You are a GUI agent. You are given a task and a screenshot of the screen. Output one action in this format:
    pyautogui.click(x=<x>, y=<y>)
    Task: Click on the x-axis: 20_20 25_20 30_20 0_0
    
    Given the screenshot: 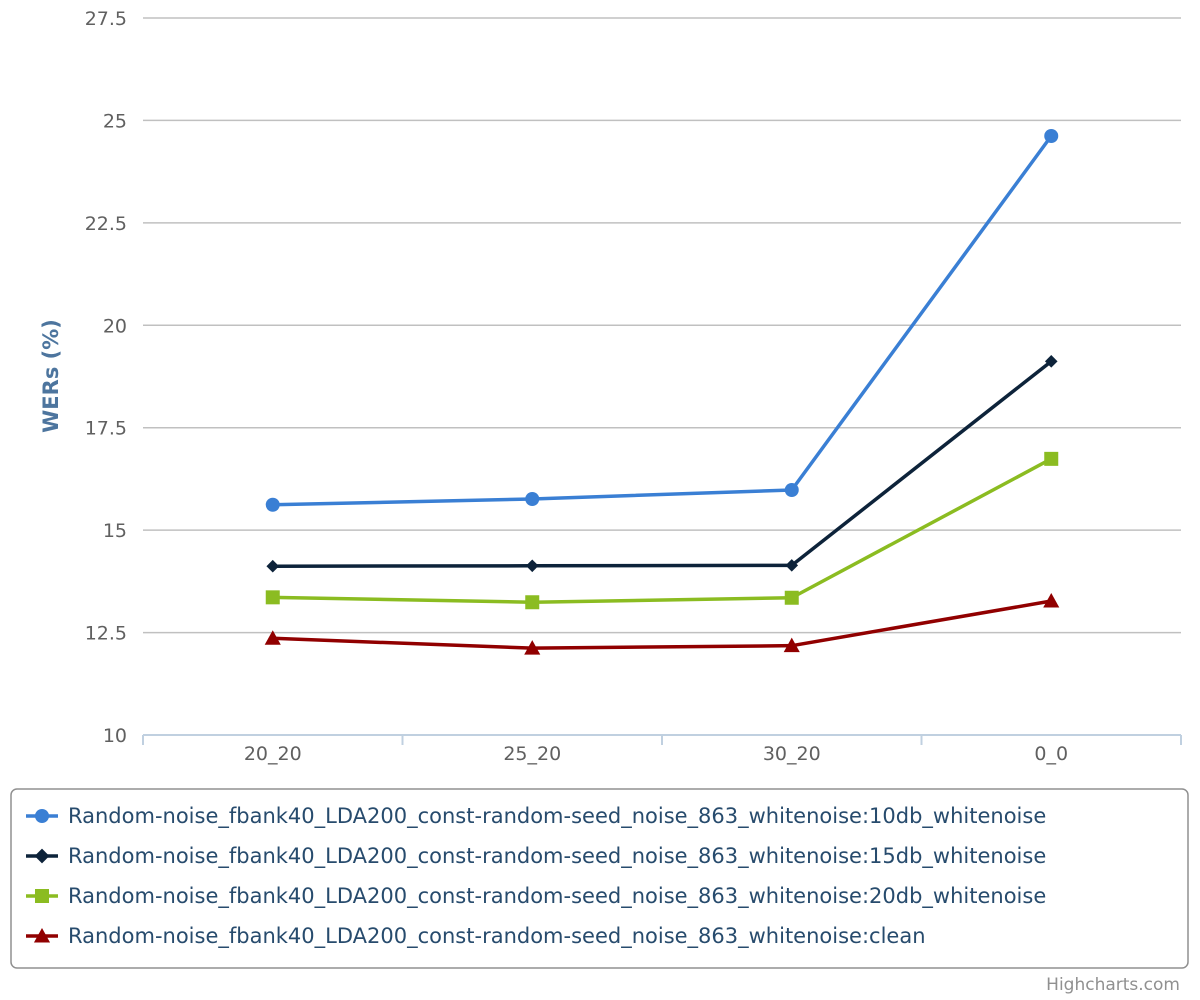 What is the action you would take?
    pyautogui.click(x=662, y=749)
    